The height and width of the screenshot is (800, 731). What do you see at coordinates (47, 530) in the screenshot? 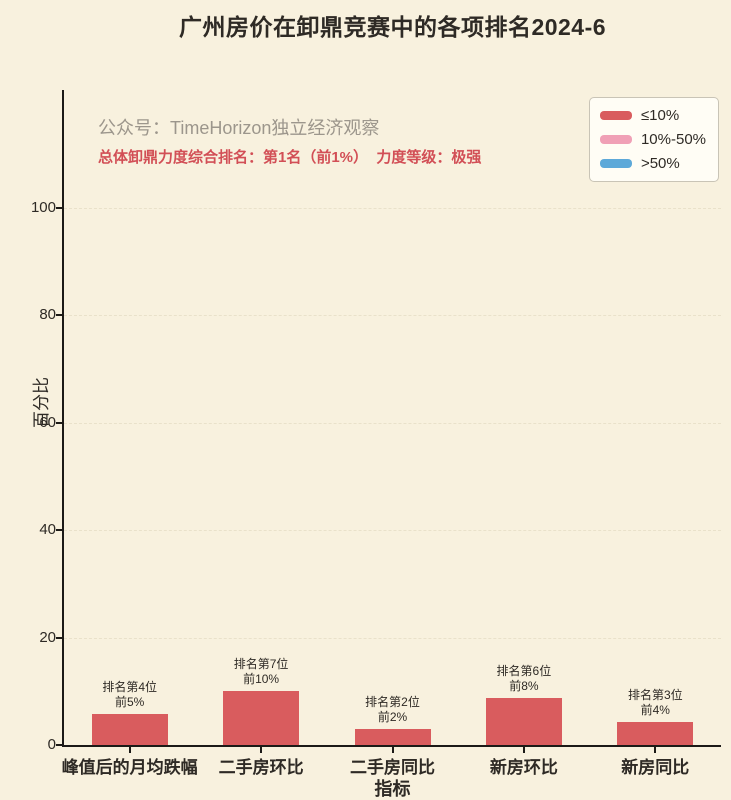
I see `y-tick-label-40: 40` at bounding box center [47, 530].